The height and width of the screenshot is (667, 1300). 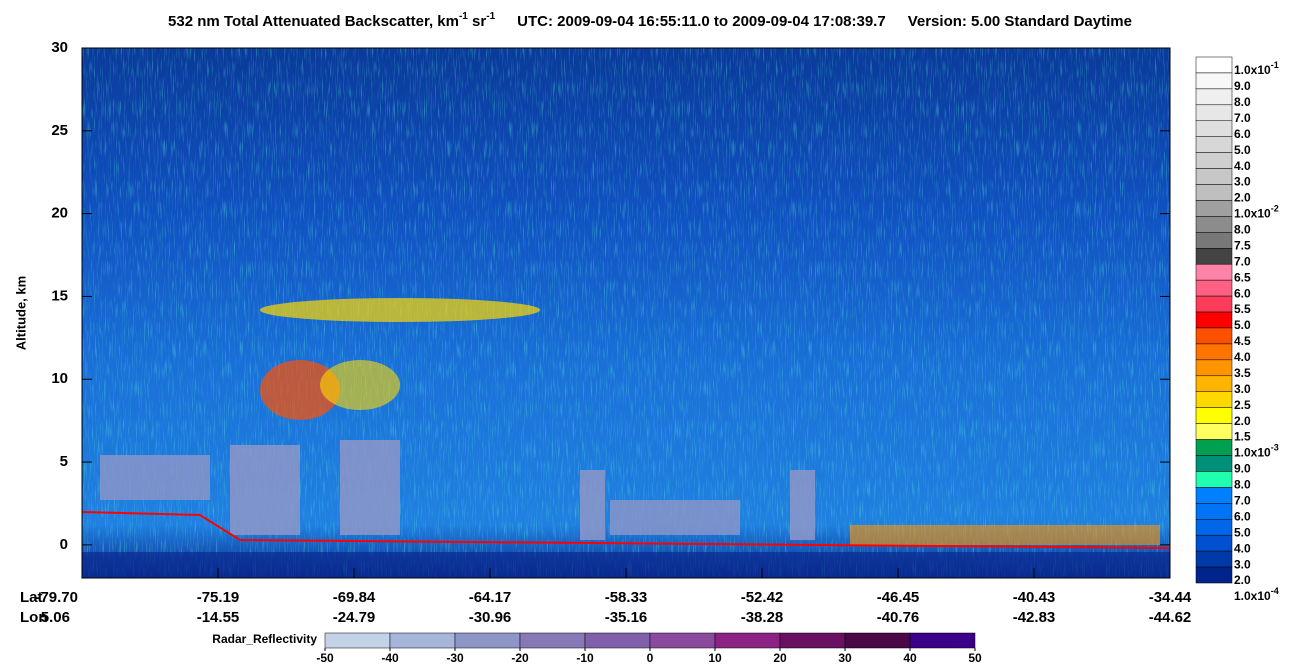 What do you see at coordinates (1275, 448) in the screenshot?
I see `colorbar-label-exp: -3` at bounding box center [1275, 448].